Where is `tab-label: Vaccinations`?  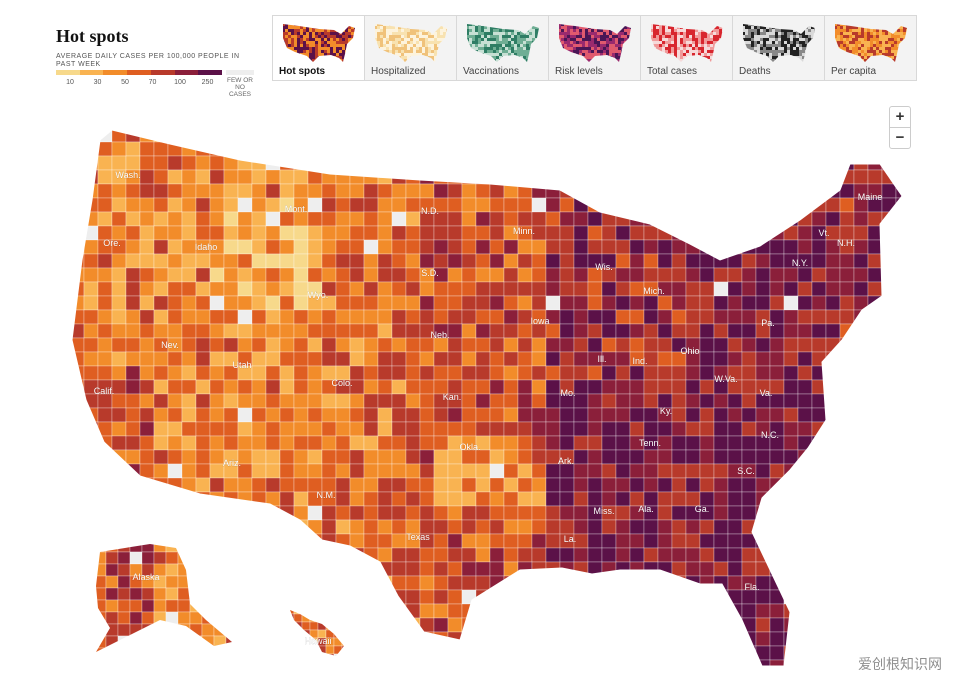
tab-label: Vaccinations is located at coordinates (491, 71).